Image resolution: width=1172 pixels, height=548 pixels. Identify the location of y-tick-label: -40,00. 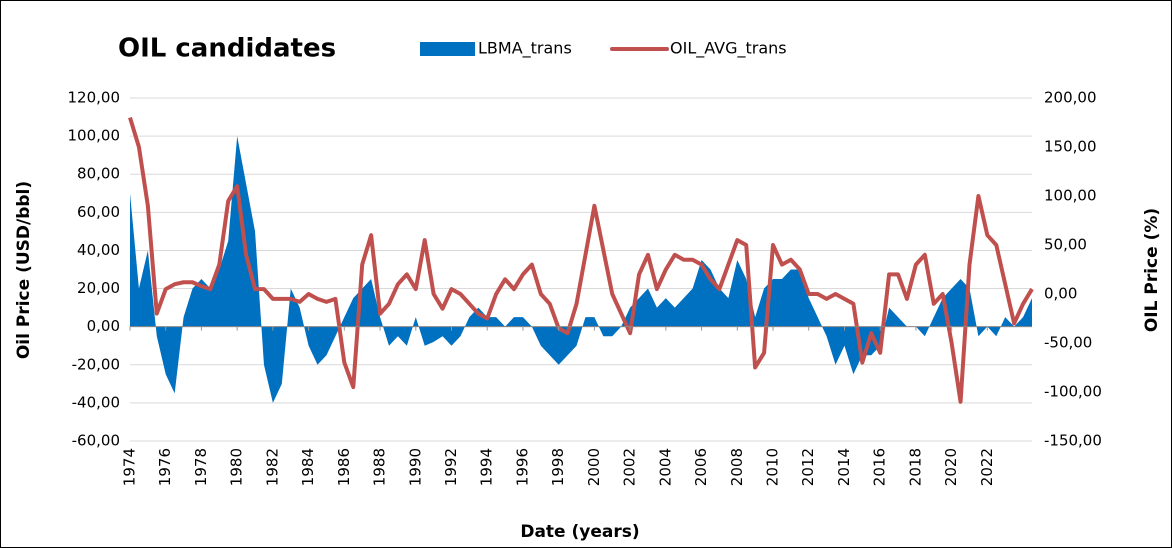
(96, 402).